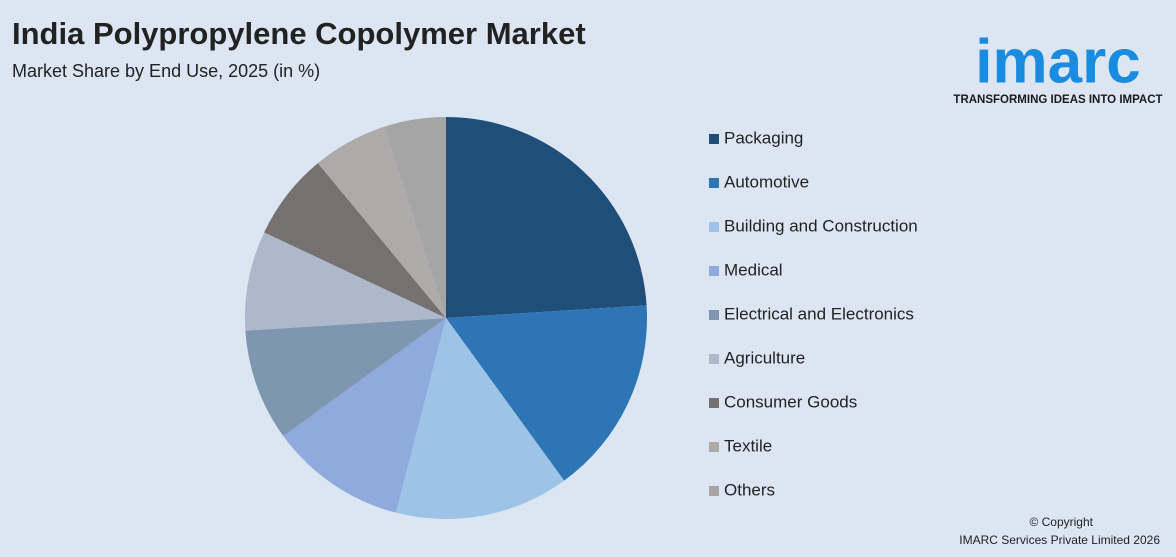 The image size is (1176, 557). Describe the element at coordinates (753, 269) in the screenshot. I see `legend-label: Medical` at that location.